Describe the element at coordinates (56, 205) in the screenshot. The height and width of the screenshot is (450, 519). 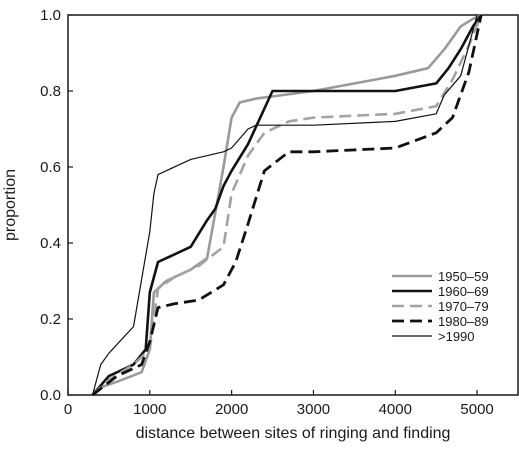
I see `y-axis: 0.0 0.2 0.4 0.6 0.8 1.0` at that location.